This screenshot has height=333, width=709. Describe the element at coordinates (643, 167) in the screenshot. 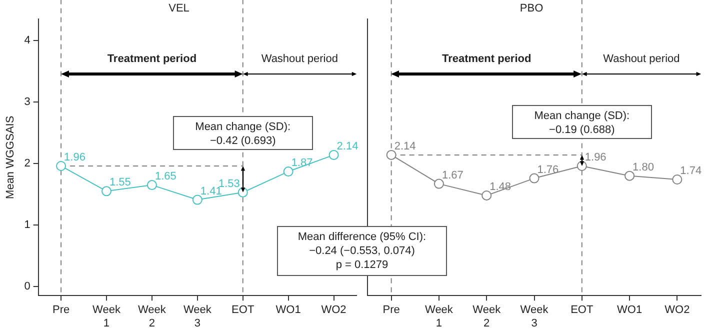

I see `data-label: 1.80` at that location.